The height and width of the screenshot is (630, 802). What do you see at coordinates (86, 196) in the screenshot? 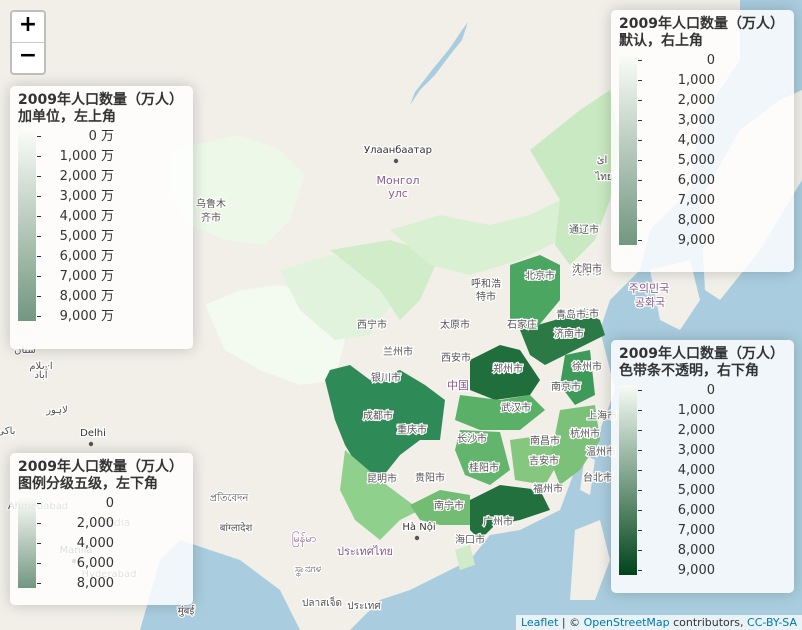
I see `legend-label: 3,000 万` at bounding box center [86, 196].